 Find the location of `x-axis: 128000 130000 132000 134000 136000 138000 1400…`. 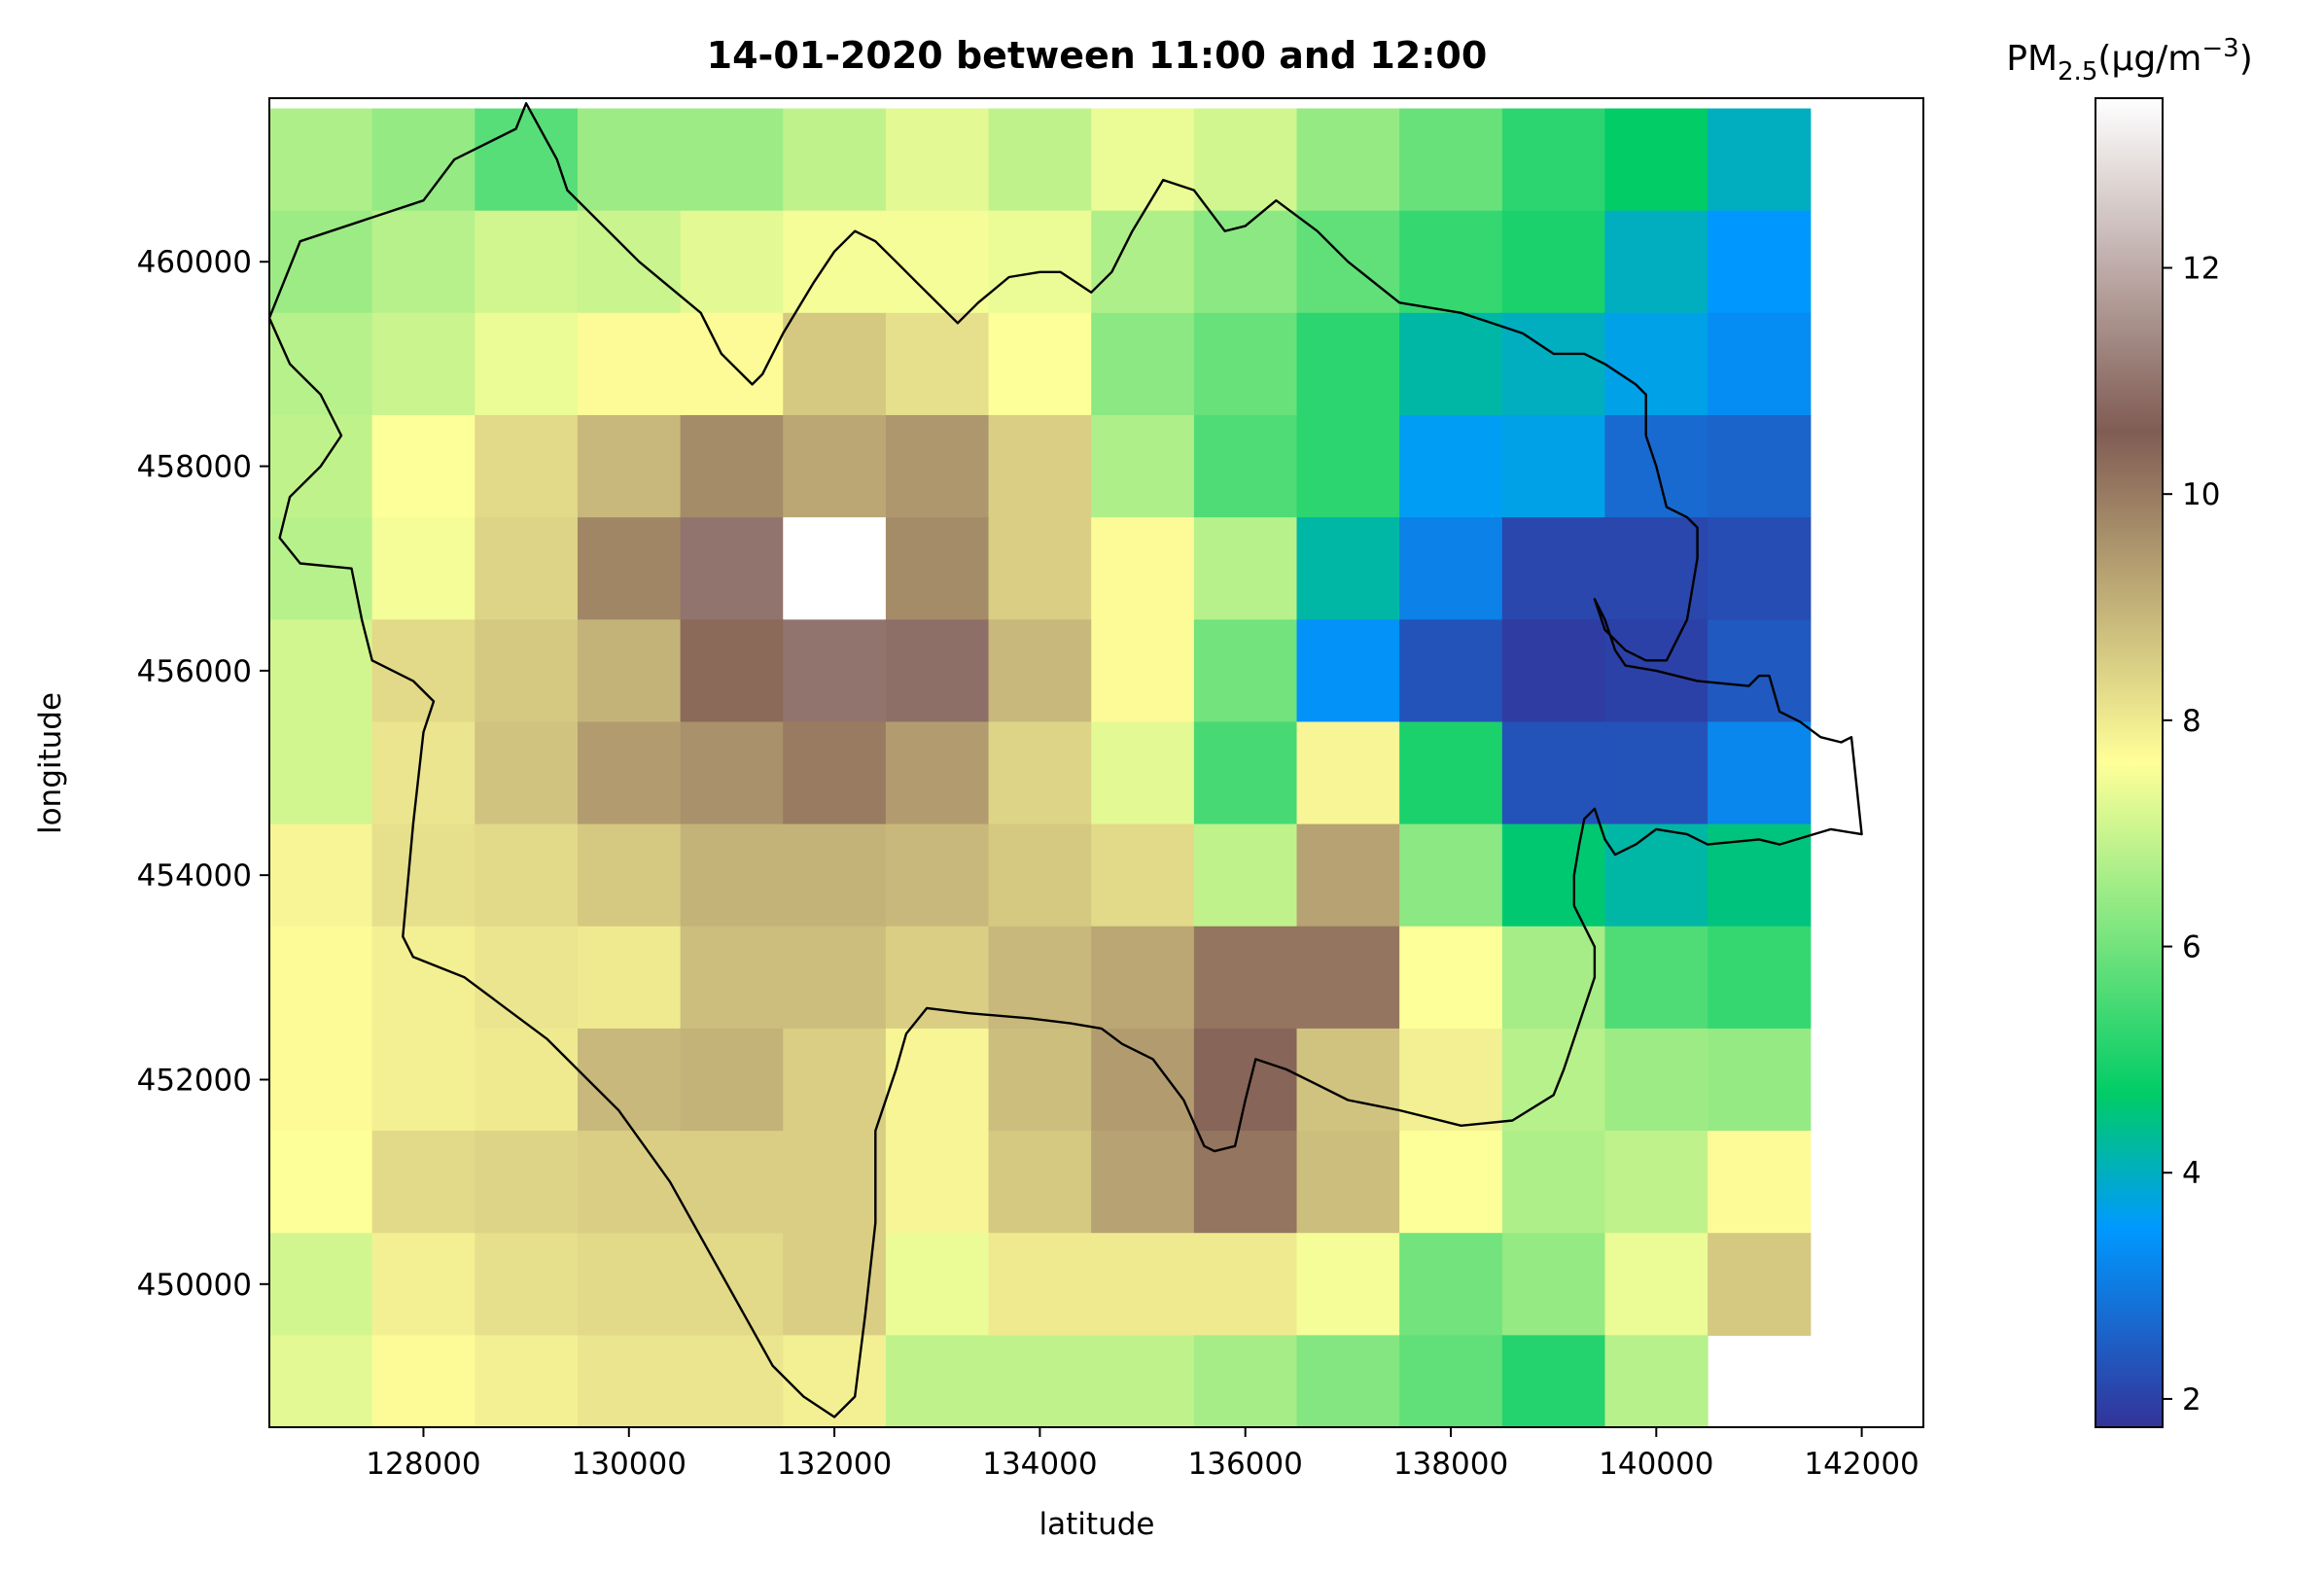

x-axis: 128000 130000 132000 134000 136000 138000 1400… is located at coordinates (1142, 1454).